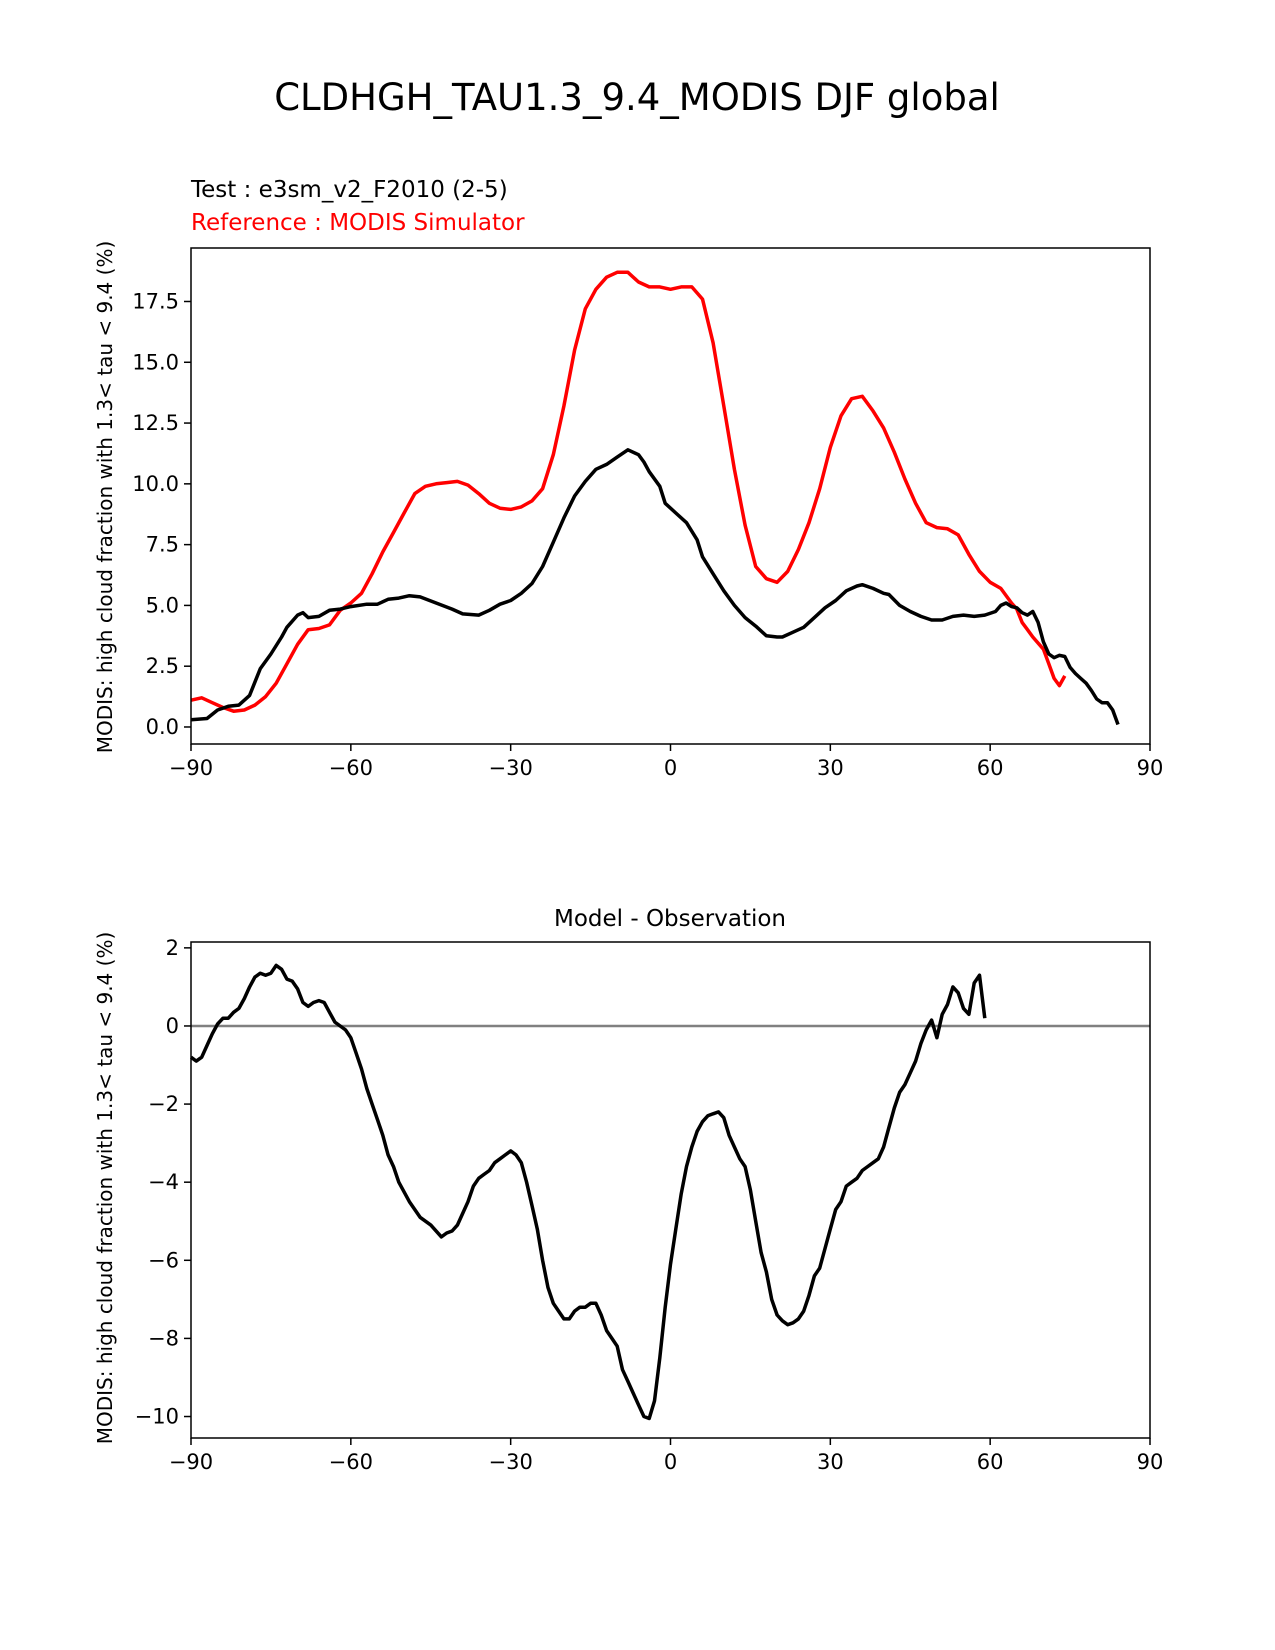 This screenshot has height=1650, width=1275. Describe the element at coordinates (155, 484) in the screenshot. I see `top-y-tick-label: 10.0` at that location.